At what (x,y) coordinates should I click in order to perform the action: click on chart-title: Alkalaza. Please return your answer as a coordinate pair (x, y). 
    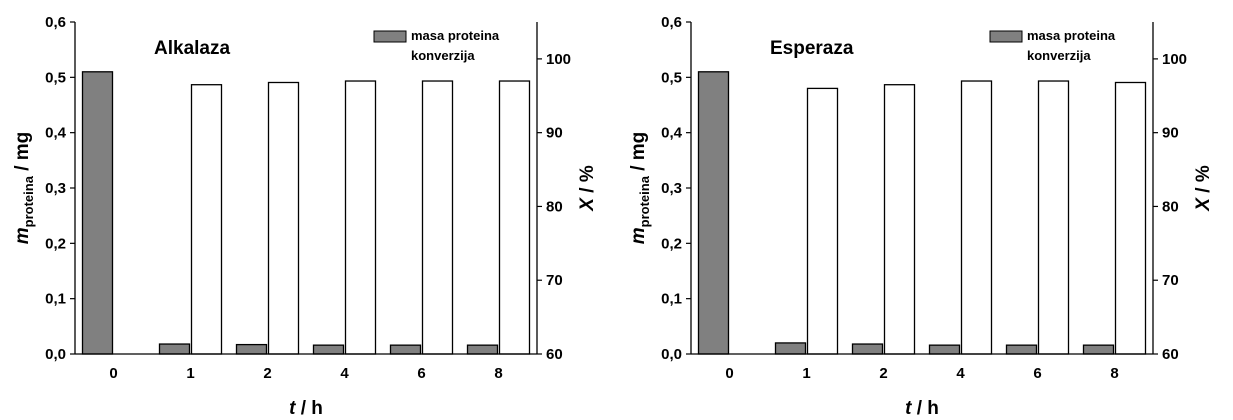
    Looking at the image, I should click on (192, 48).